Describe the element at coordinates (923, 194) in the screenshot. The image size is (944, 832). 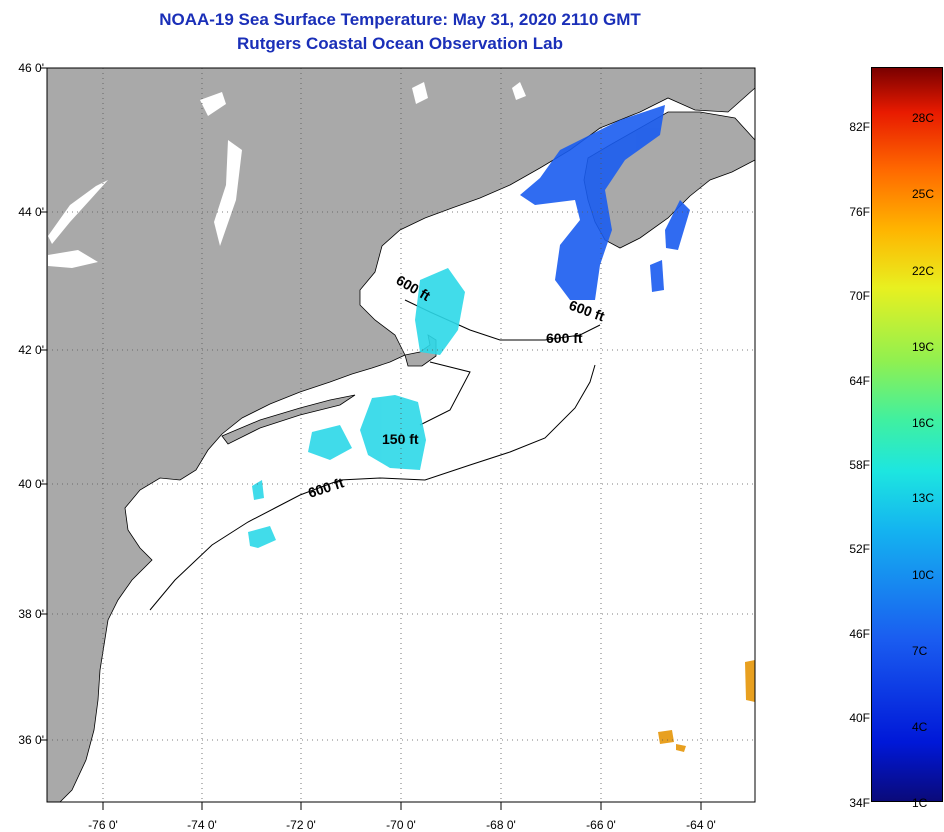
I see `colorbar-label-c: 25C` at that location.